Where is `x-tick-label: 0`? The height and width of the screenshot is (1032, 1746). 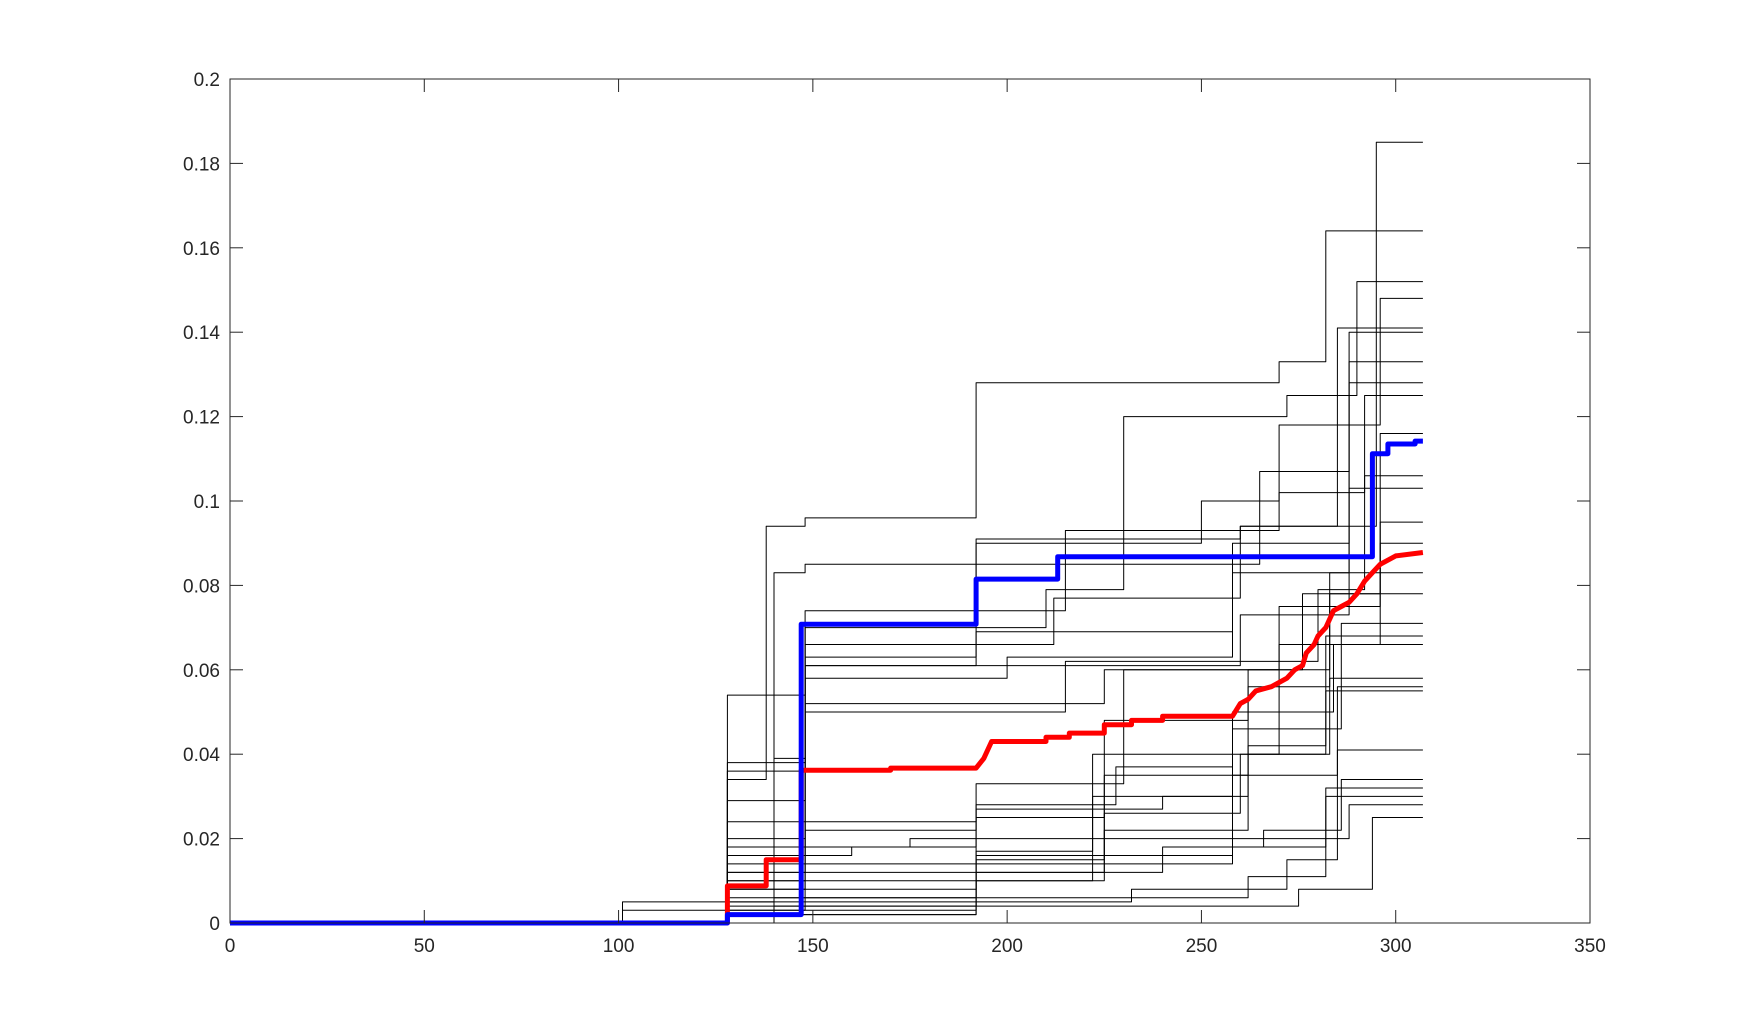 x-tick-label: 0 is located at coordinates (230, 946).